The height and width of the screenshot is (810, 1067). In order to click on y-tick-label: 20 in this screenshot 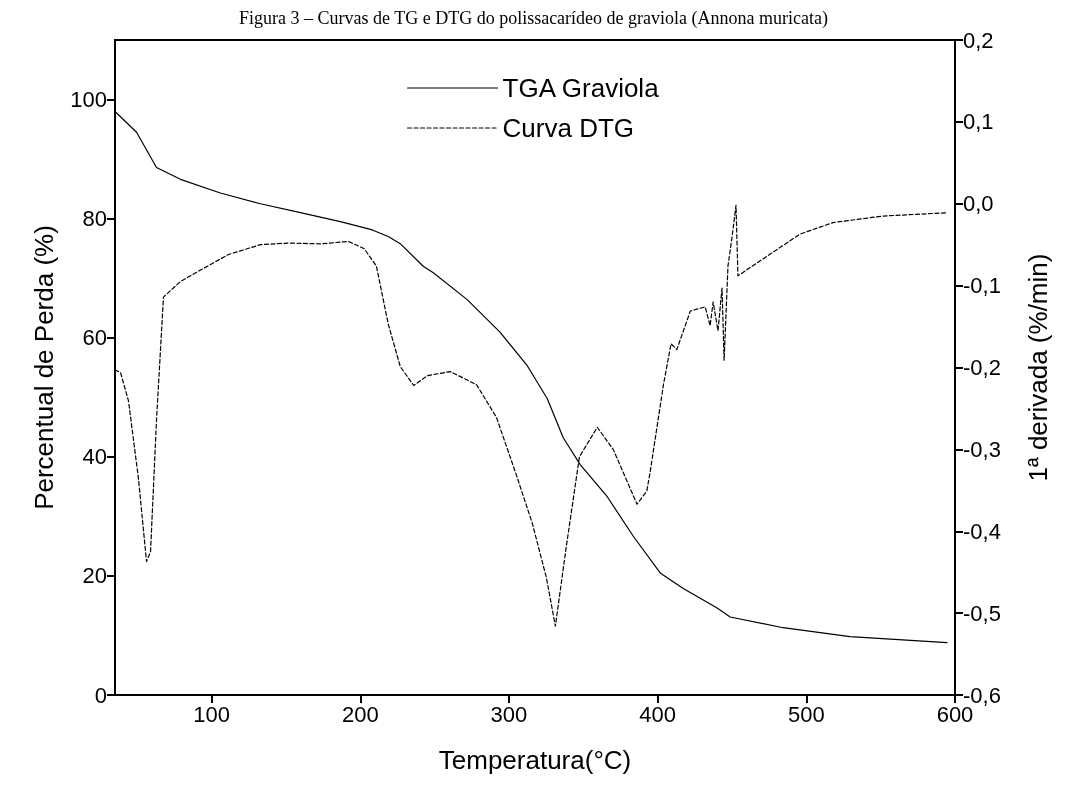, I will do `click(94, 576)`.